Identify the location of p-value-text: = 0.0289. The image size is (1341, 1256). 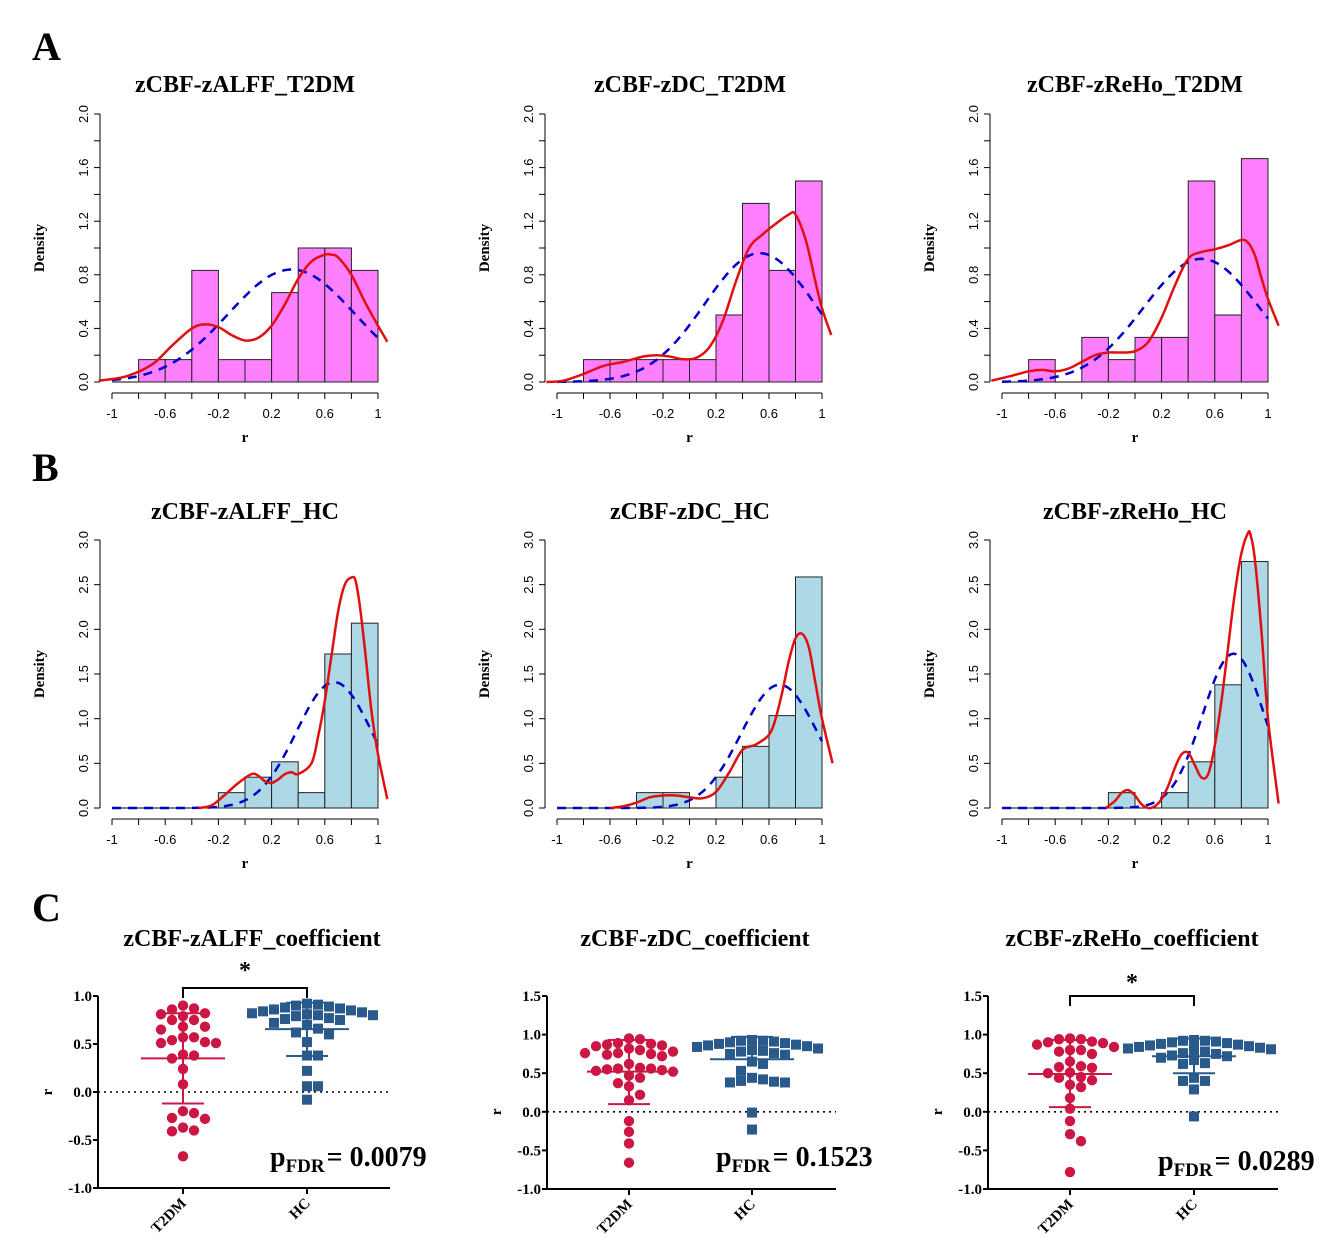
(1265, 1161).